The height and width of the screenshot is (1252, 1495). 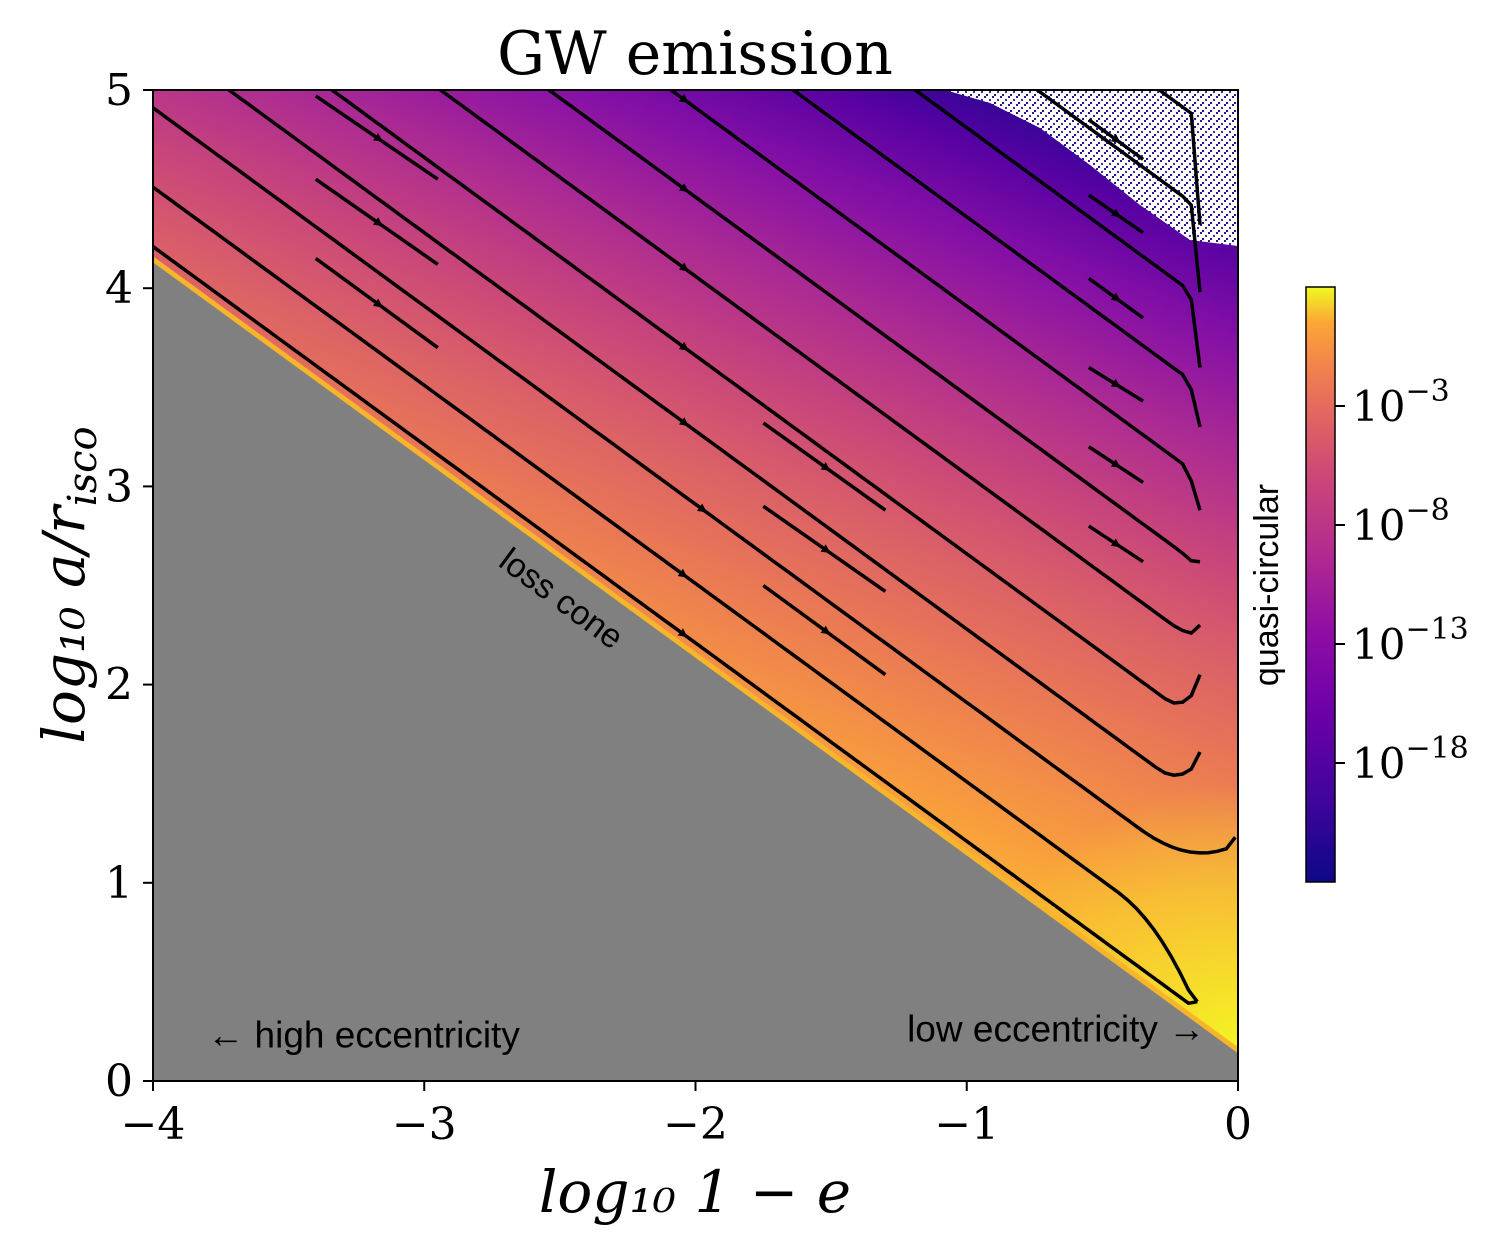 I want to click on y-tick-label: 3, so click(x=119, y=486).